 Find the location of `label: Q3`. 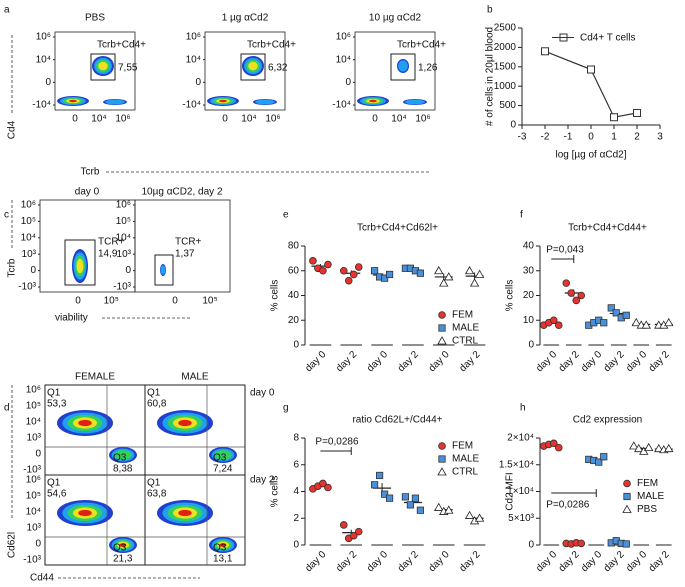

label: Q3 is located at coordinates (220, 458).